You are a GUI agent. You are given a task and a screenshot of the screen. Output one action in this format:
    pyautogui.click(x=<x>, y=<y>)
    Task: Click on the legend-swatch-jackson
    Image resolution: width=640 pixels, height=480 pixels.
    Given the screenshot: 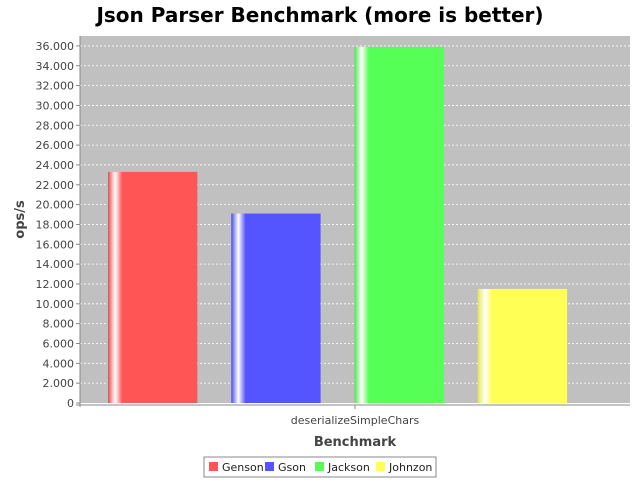 What is the action you would take?
    pyautogui.click(x=319, y=466)
    